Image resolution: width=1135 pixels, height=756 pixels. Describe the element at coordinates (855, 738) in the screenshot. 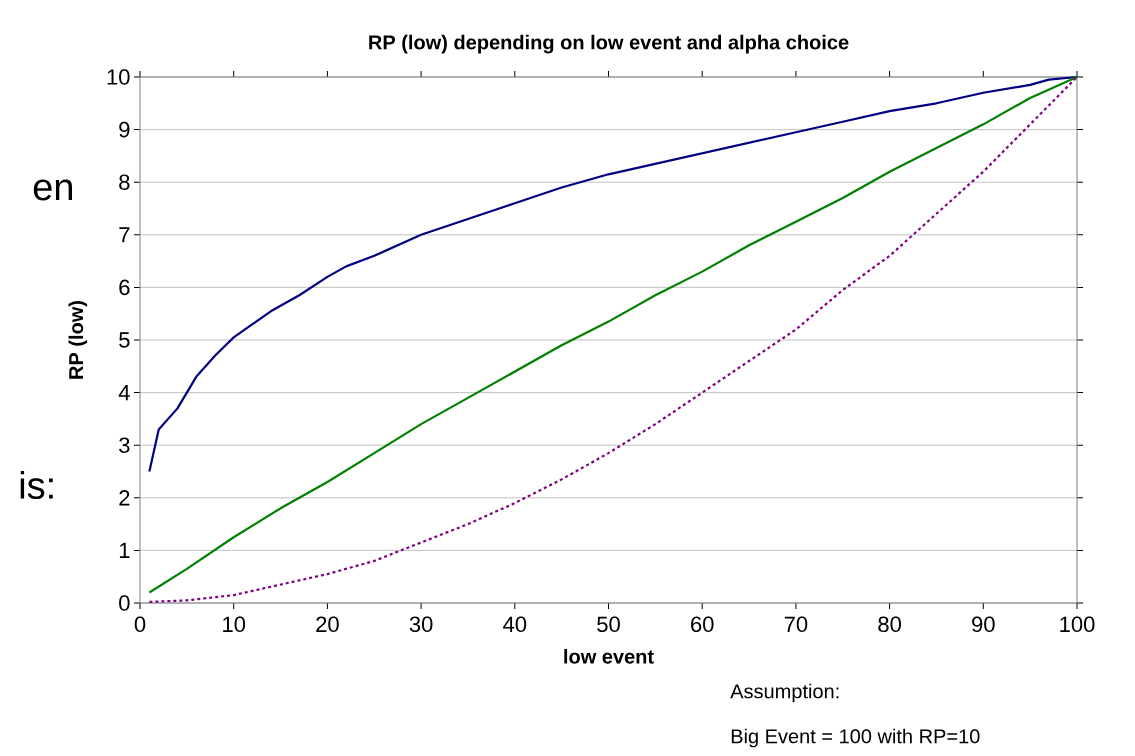

I see `text: Big Event = 100 with RP=10` at that location.